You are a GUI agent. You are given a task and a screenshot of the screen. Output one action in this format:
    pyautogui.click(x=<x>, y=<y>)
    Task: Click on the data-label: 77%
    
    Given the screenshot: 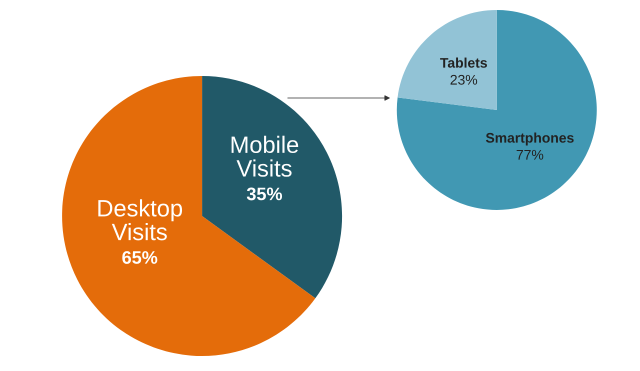 What is the action you would take?
    pyautogui.click(x=530, y=155)
    